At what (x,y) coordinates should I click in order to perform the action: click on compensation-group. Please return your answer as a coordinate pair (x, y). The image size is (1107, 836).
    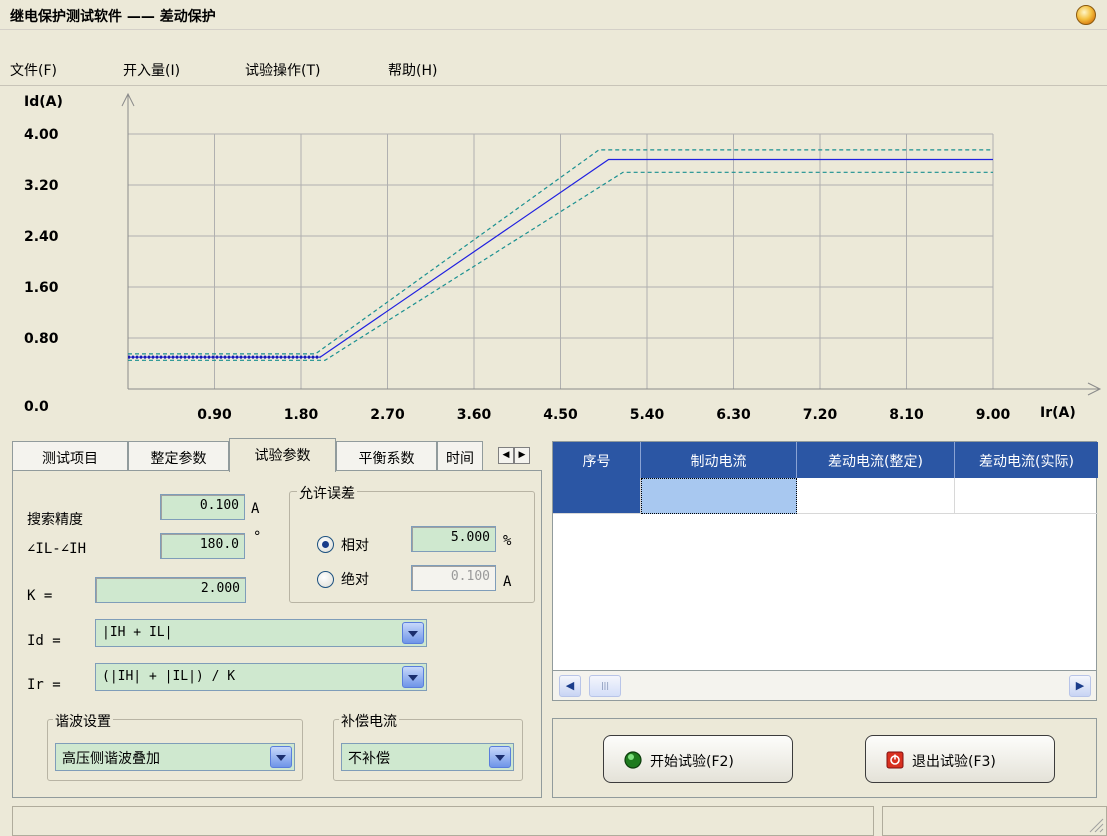
    Looking at the image, I should click on (428, 750).